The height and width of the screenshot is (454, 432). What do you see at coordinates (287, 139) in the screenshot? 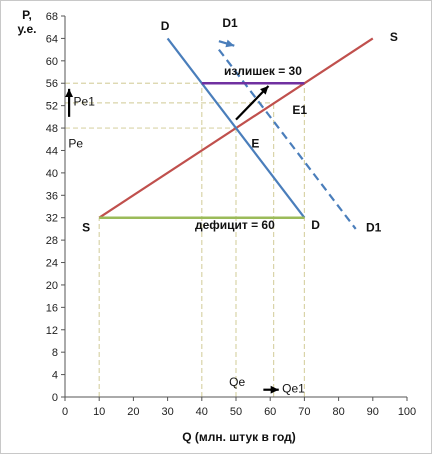
I see `series-line-d1` at bounding box center [287, 139].